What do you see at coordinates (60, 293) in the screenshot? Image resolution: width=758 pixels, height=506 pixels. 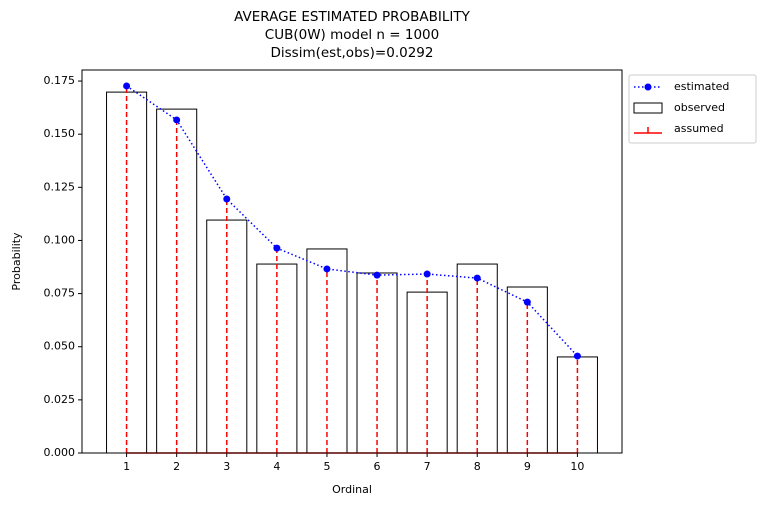 I see `y-tick-label: 0.075` at bounding box center [60, 293].